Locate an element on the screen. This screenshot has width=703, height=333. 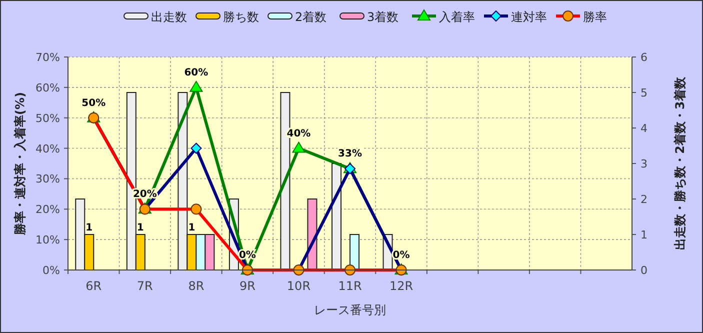
y-axis-title: 勝率・連対率・入着率(%) is located at coordinates (20, 164).